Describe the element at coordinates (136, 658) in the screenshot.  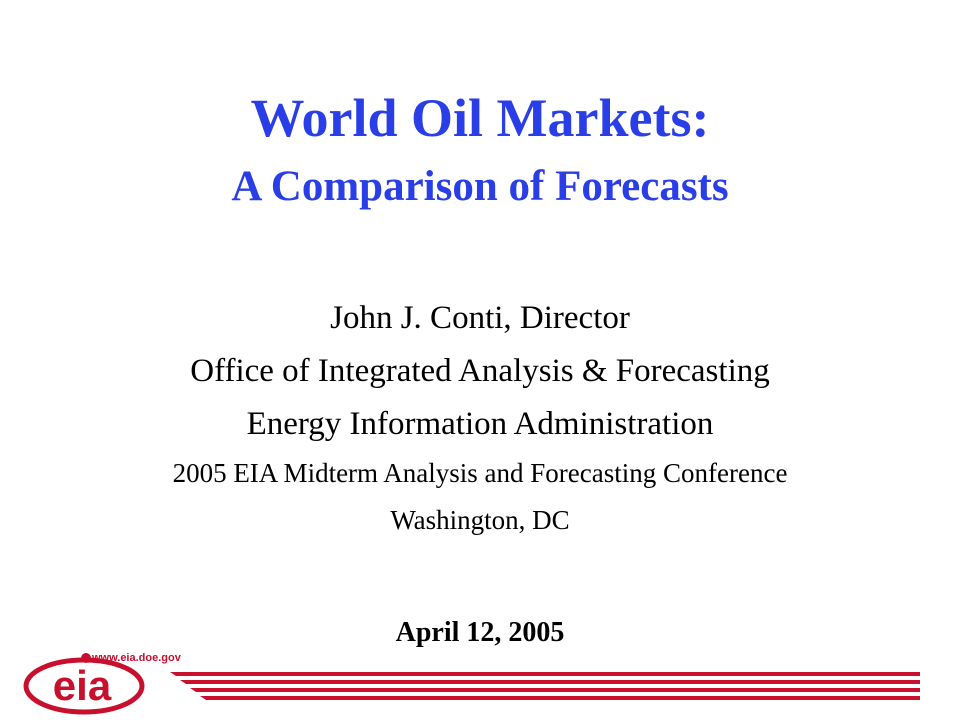
I see `website-url: www.eia.doe.gov` at that location.